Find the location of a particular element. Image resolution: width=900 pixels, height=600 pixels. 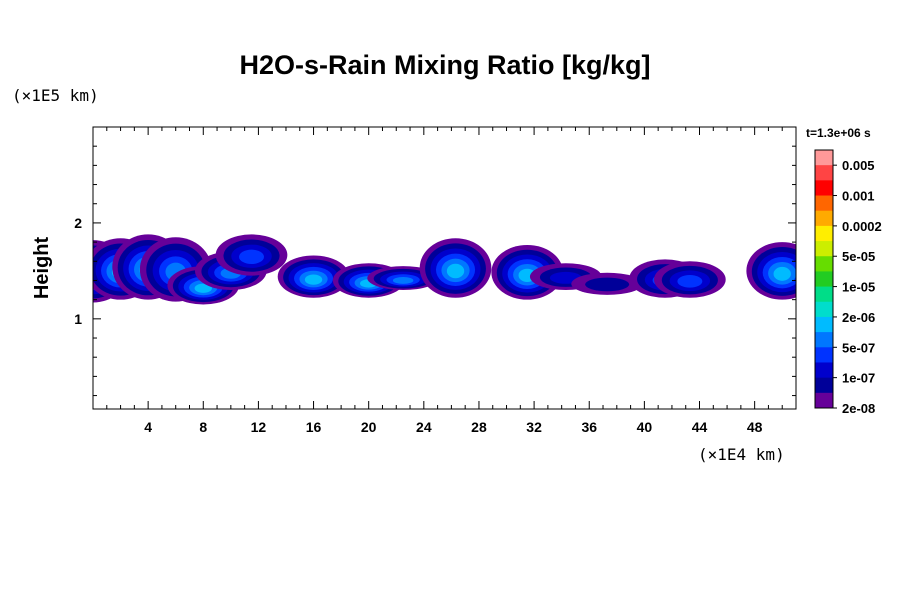

colorbar-level-label: 0.005 is located at coordinates (858, 165).